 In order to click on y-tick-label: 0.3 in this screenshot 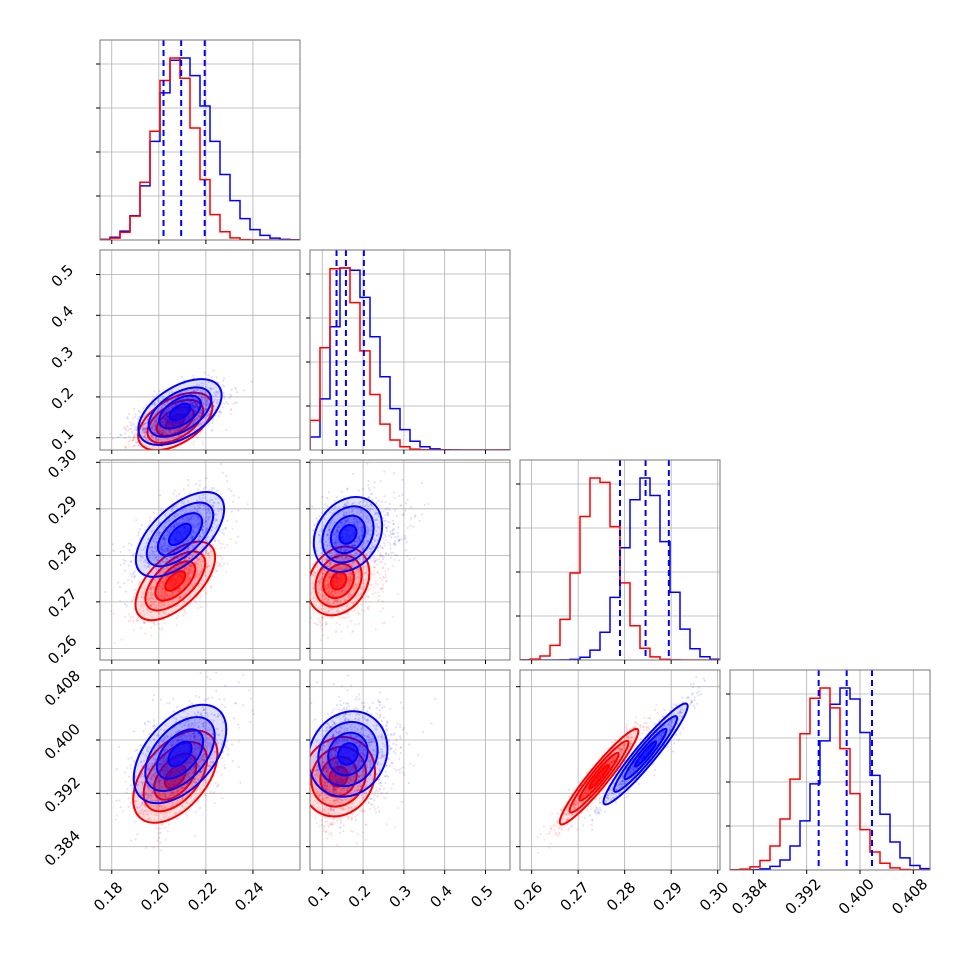, I will do `click(63, 358)`.